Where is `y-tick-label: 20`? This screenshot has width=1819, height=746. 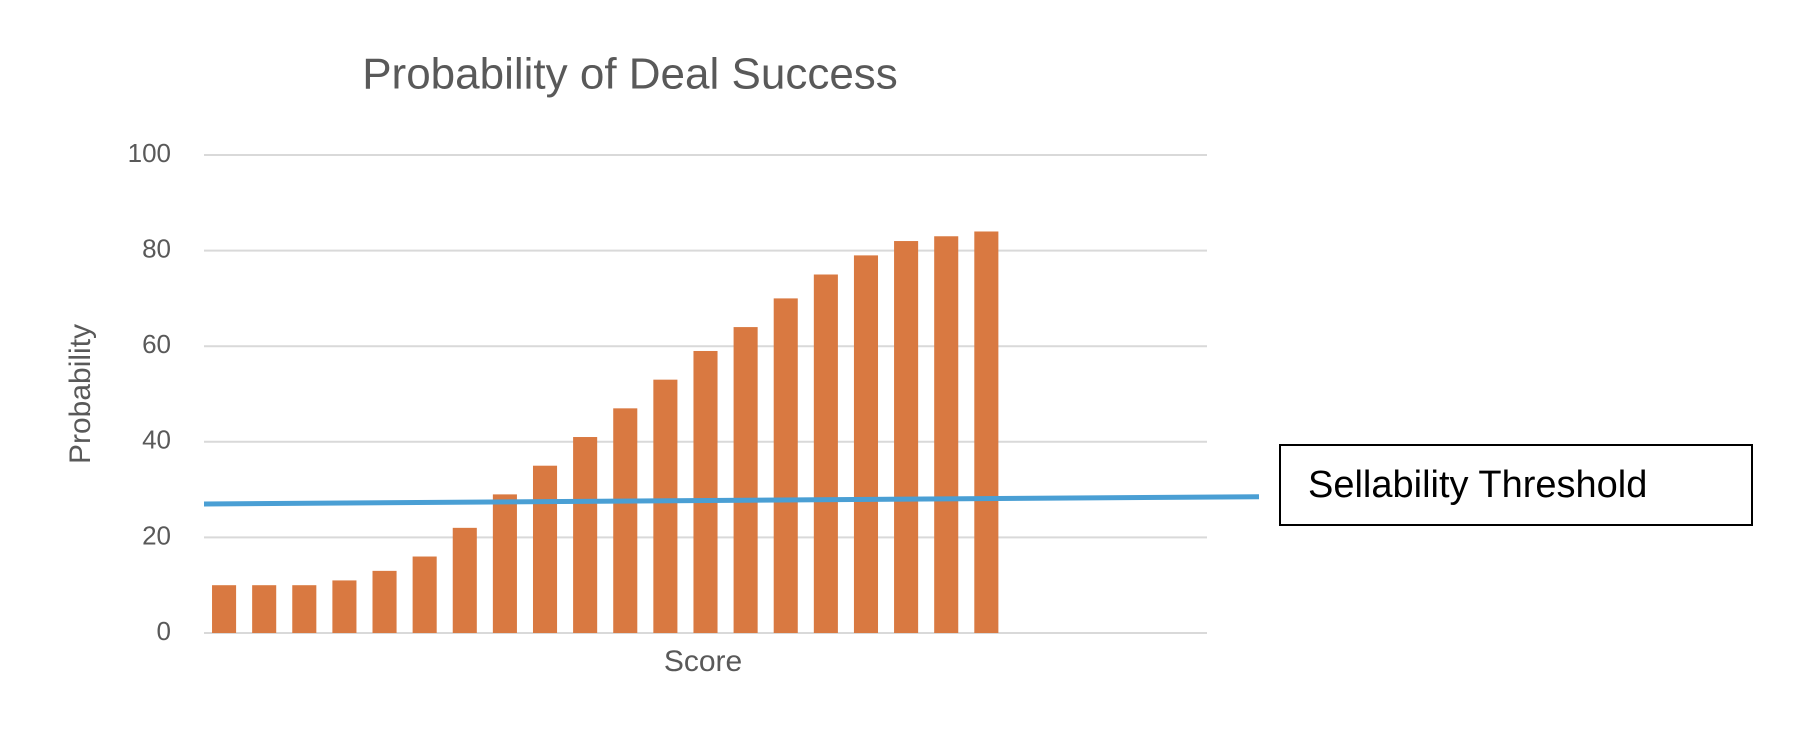
y-tick-label: 20 is located at coordinates (156, 535).